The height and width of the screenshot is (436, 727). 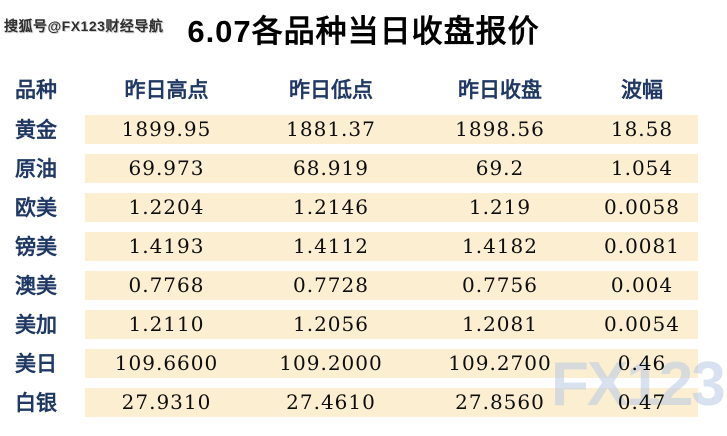 What do you see at coordinates (500, 168) in the screenshot?
I see `cell-close: 69.2` at bounding box center [500, 168].